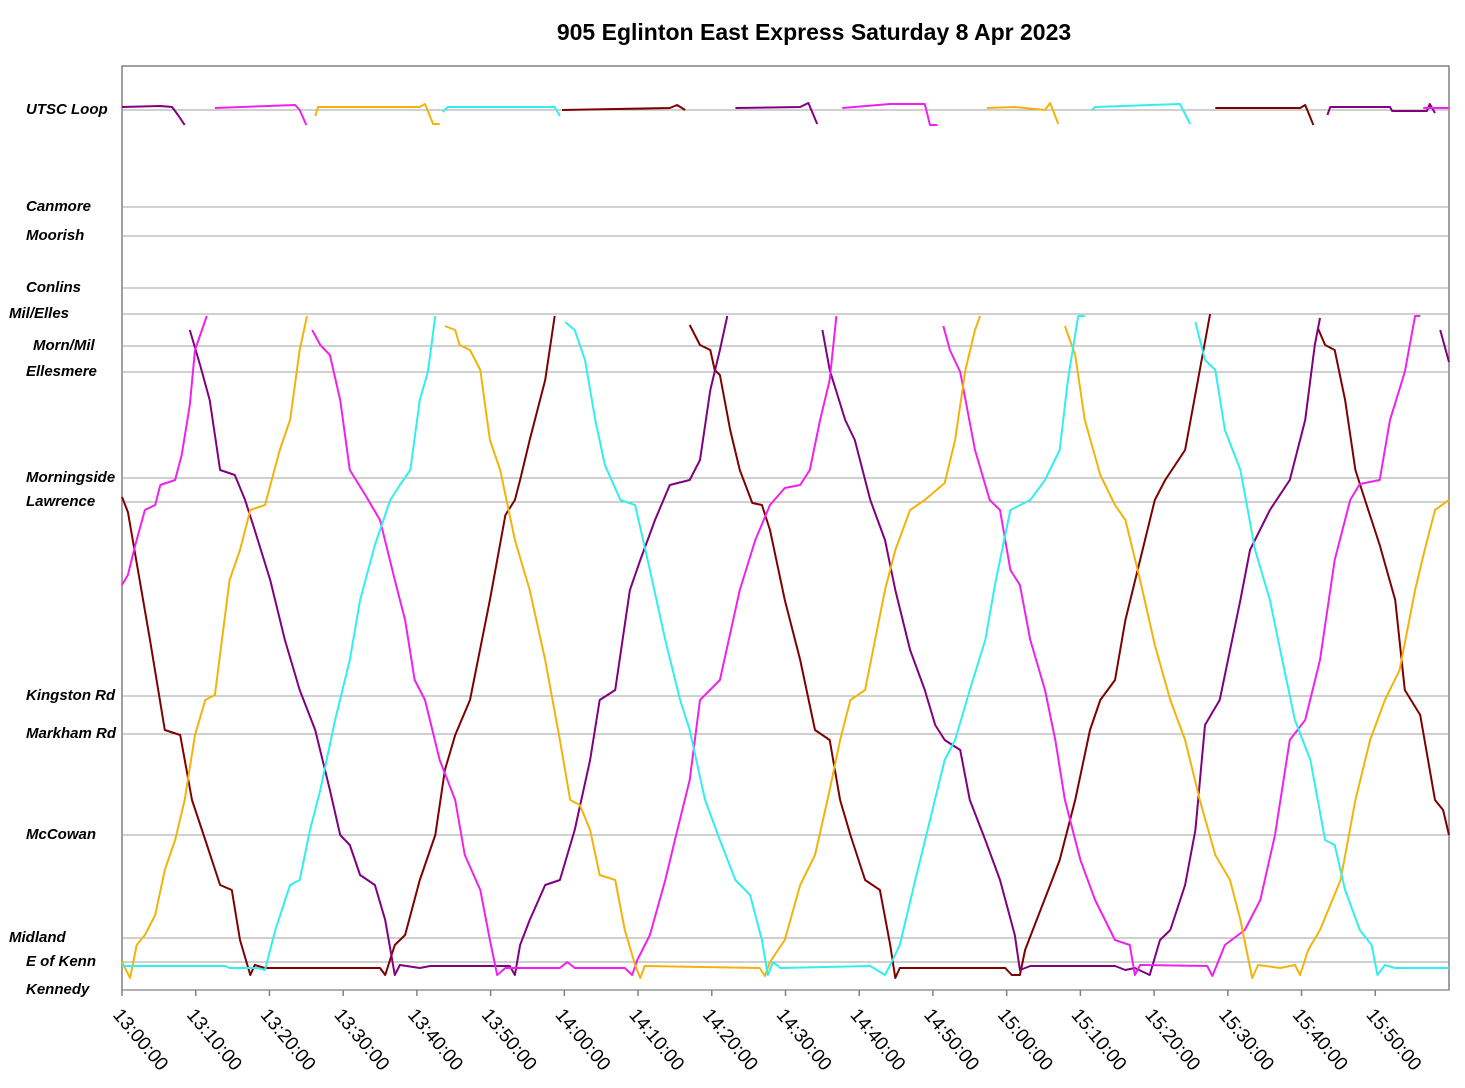 This screenshot has height=1088, width=1465. Describe the element at coordinates (1099, 1040) in the screenshot. I see `x-tick-label: 15:10:00` at that location.